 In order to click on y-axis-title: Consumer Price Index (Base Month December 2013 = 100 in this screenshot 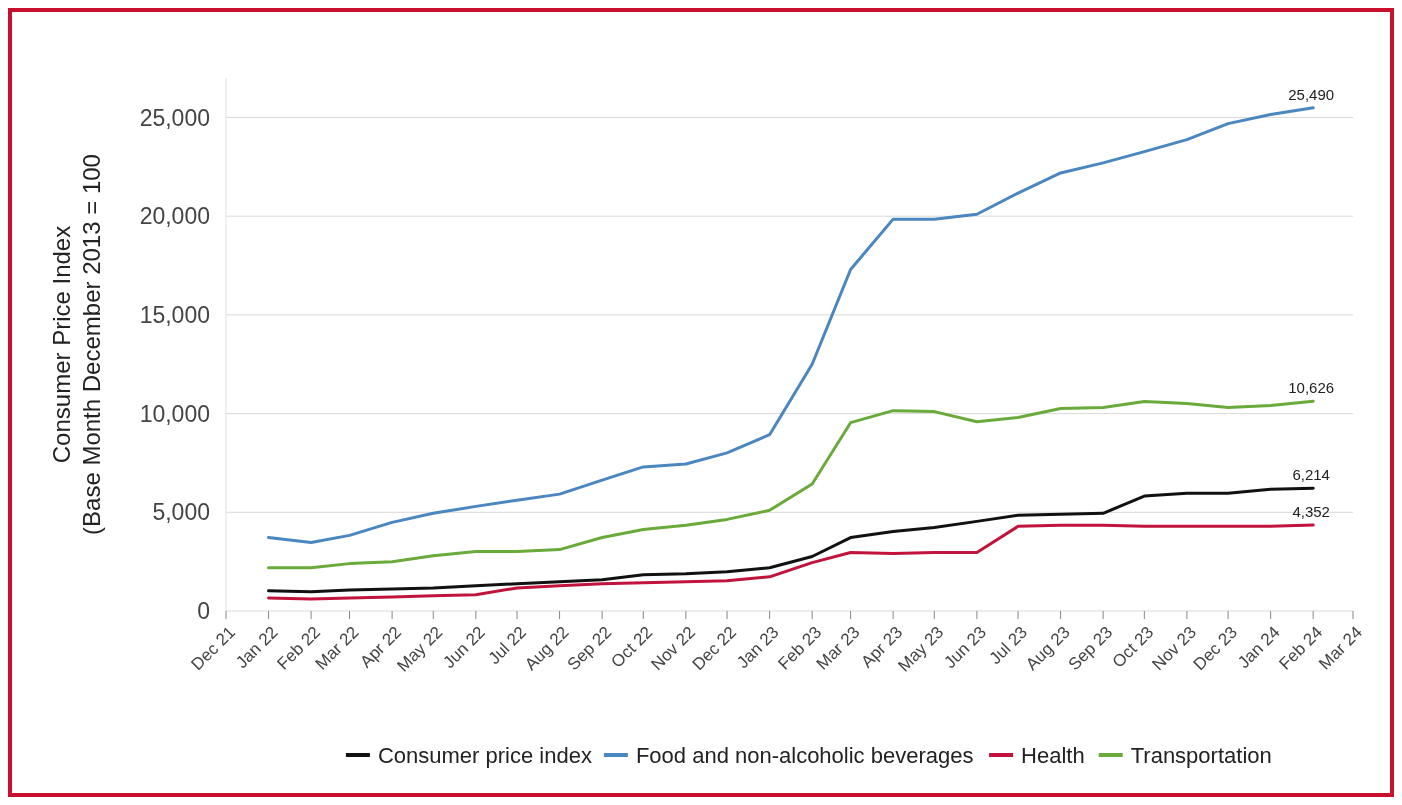, I will do `click(76, 344)`.